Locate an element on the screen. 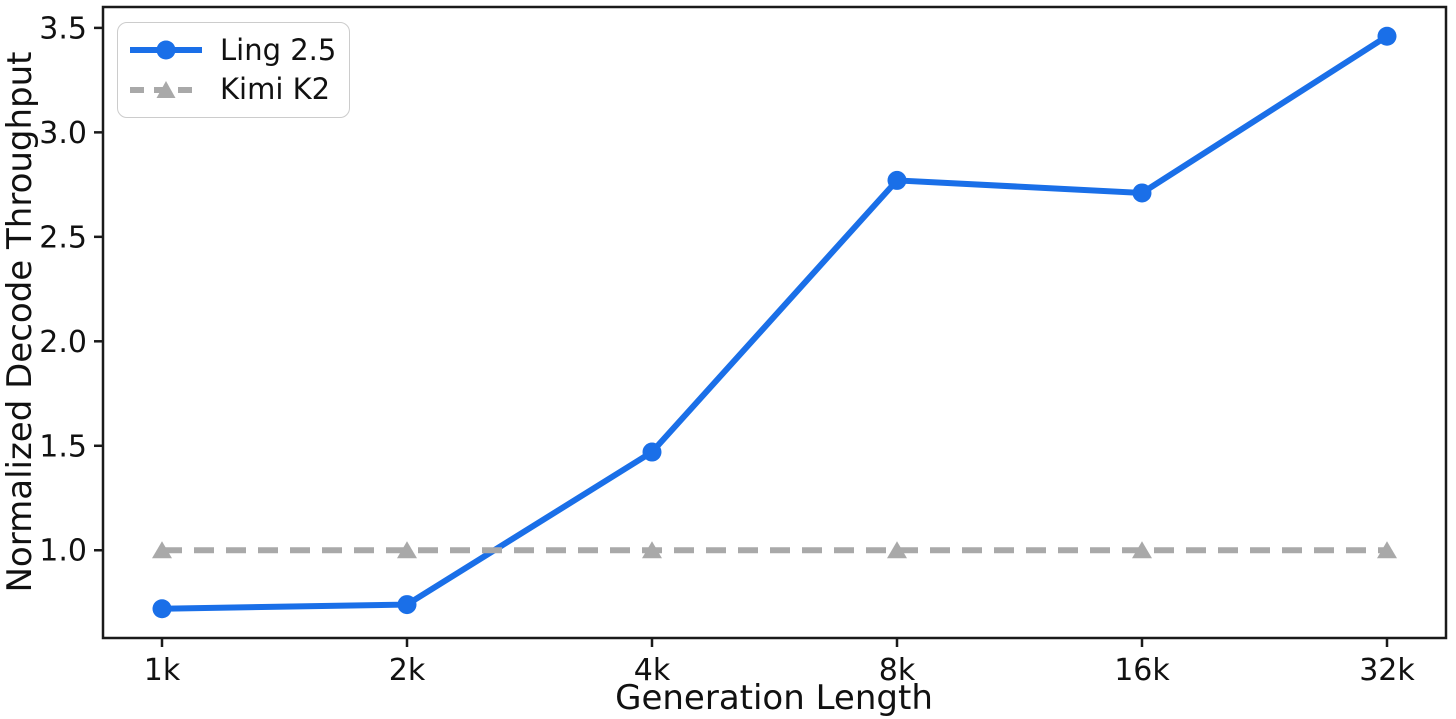 This screenshot has height=719, width=1456. y-axis-title: Normalized Decode Throughput is located at coordinates (20, 321).